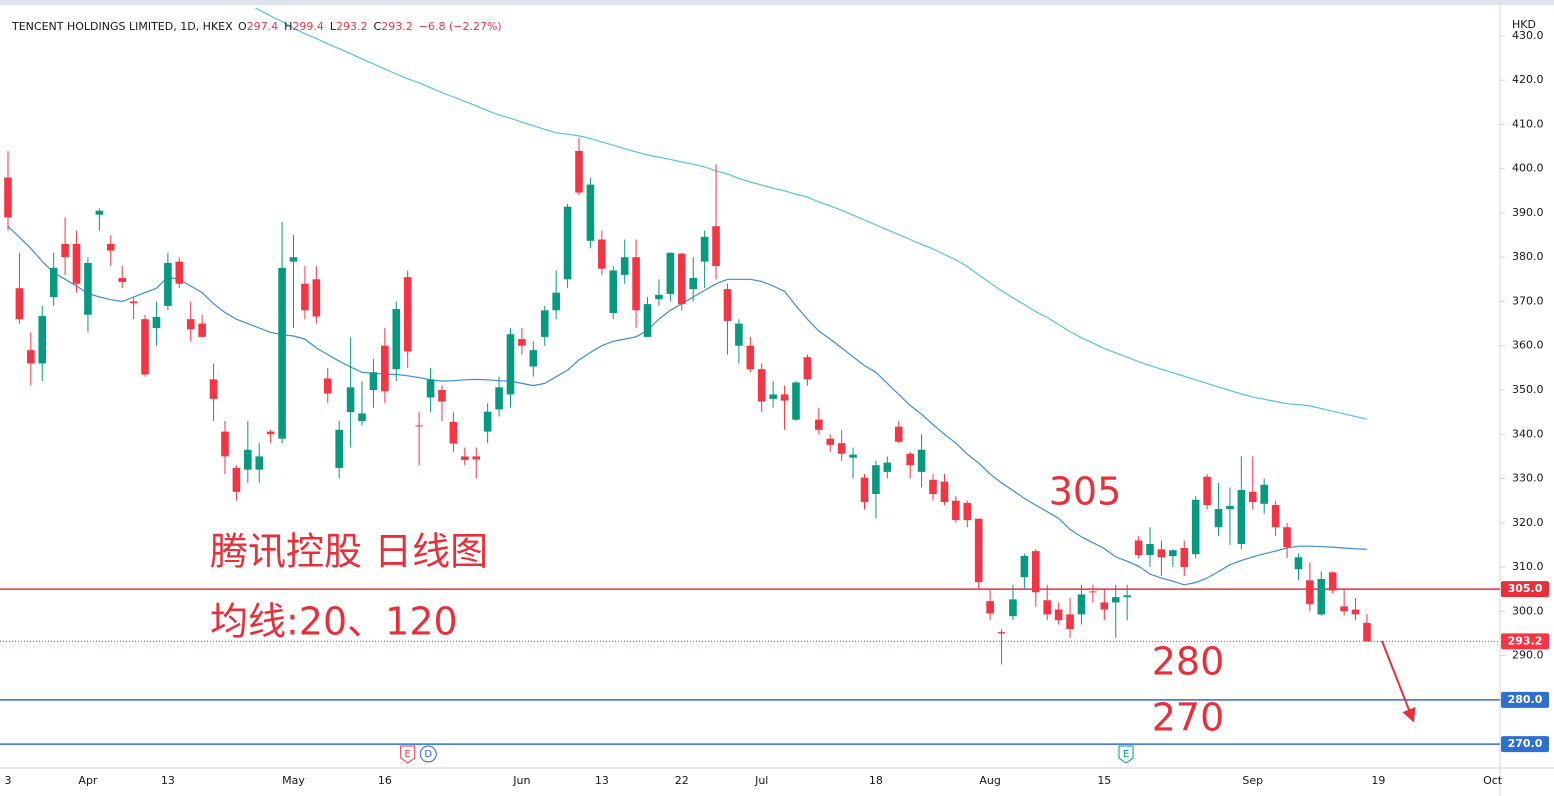  What do you see at coordinates (1528, 522) in the screenshot?
I see `y-tick-label: 320.0` at bounding box center [1528, 522].